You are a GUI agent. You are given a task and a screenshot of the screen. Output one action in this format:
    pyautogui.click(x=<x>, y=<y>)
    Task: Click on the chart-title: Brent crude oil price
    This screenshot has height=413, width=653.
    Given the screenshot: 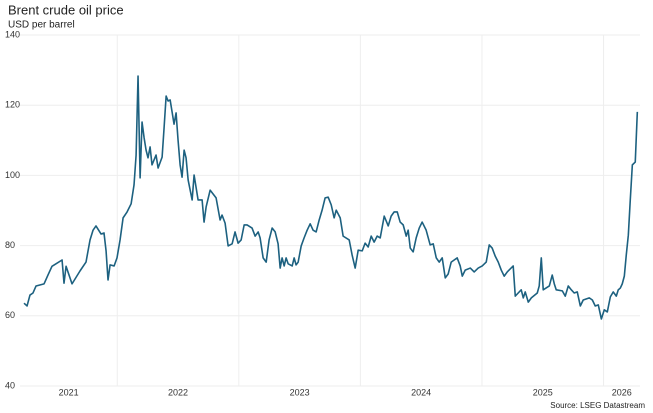 What is the action you would take?
    pyautogui.click(x=66, y=9)
    